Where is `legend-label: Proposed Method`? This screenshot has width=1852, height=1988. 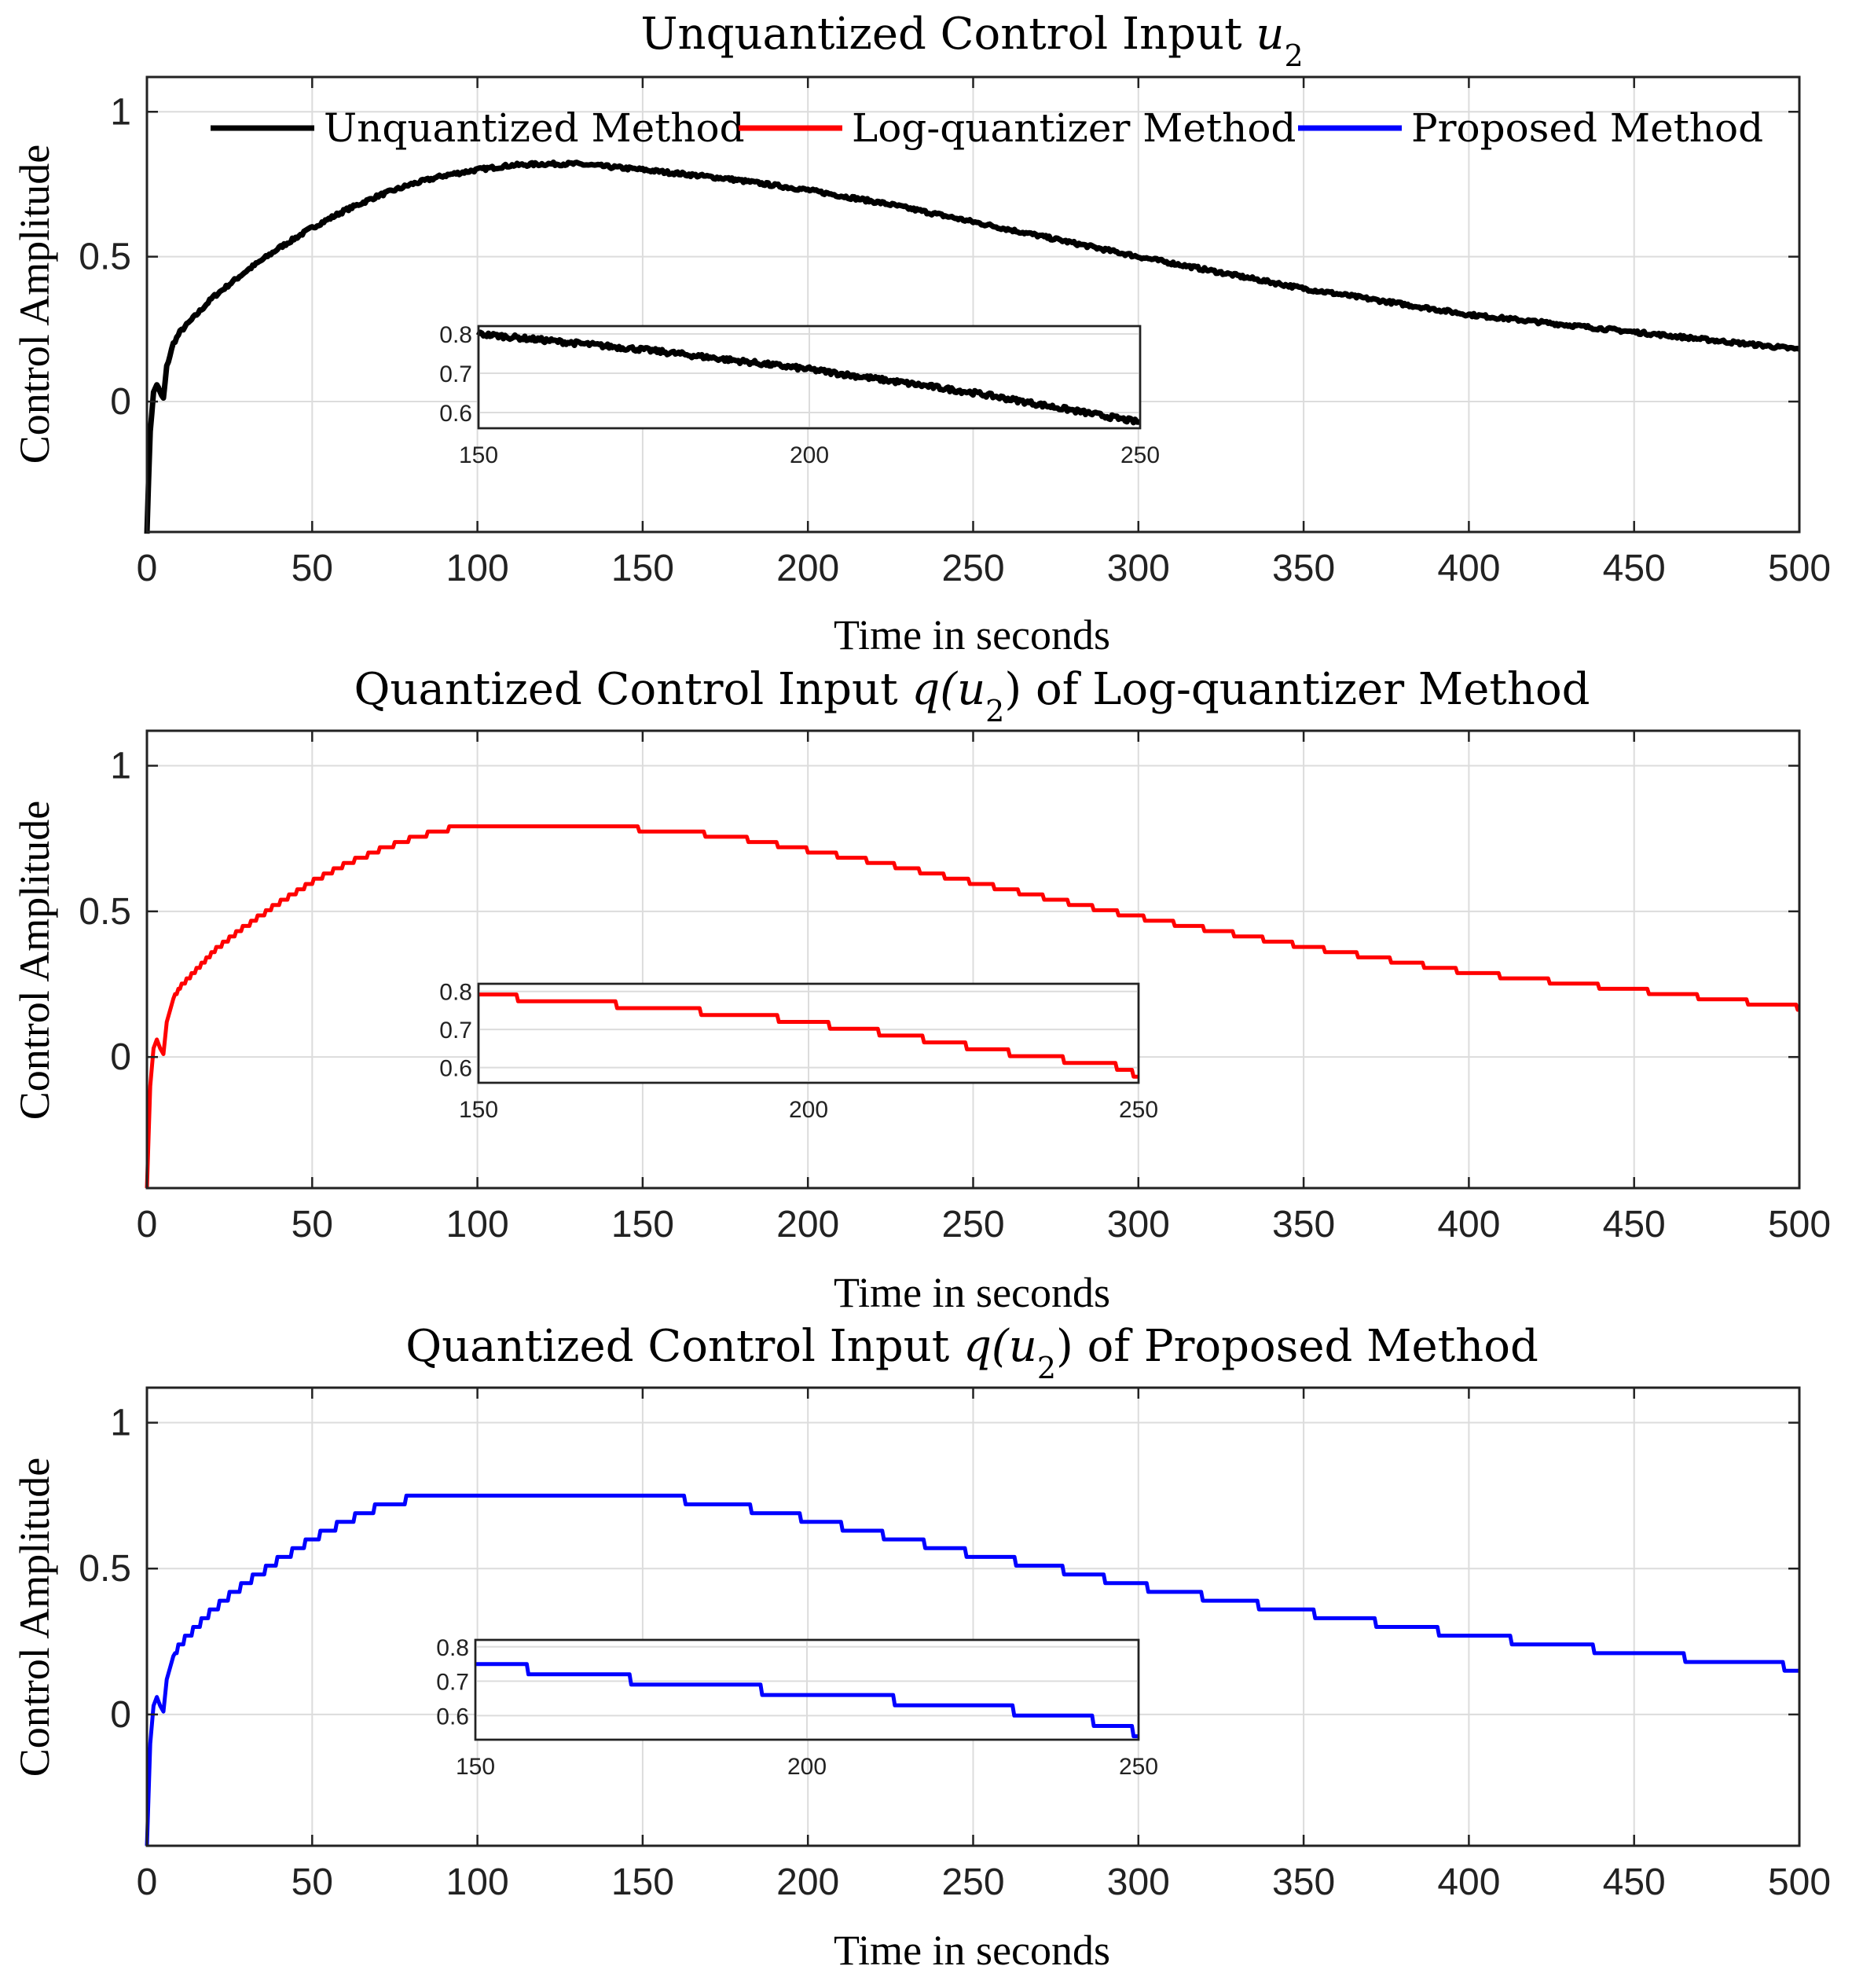
legend-label: Proposed Method is located at coordinates (1587, 128).